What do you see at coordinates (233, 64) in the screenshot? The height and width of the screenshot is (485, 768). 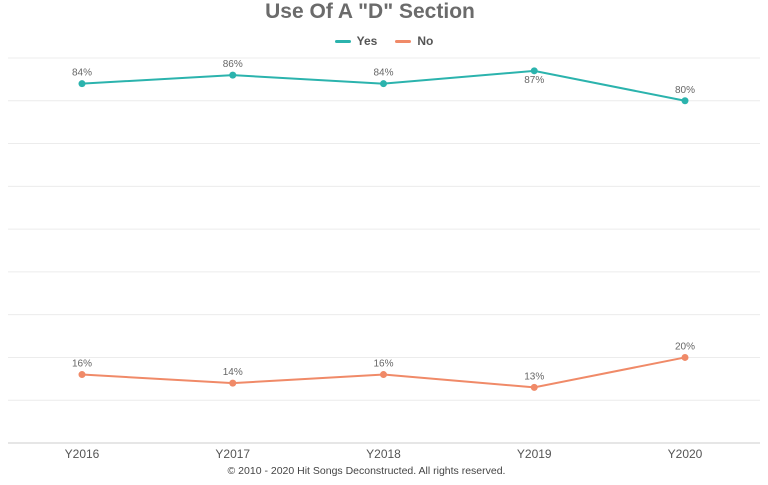 I see `data-label: 86%` at bounding box center [233, 64].